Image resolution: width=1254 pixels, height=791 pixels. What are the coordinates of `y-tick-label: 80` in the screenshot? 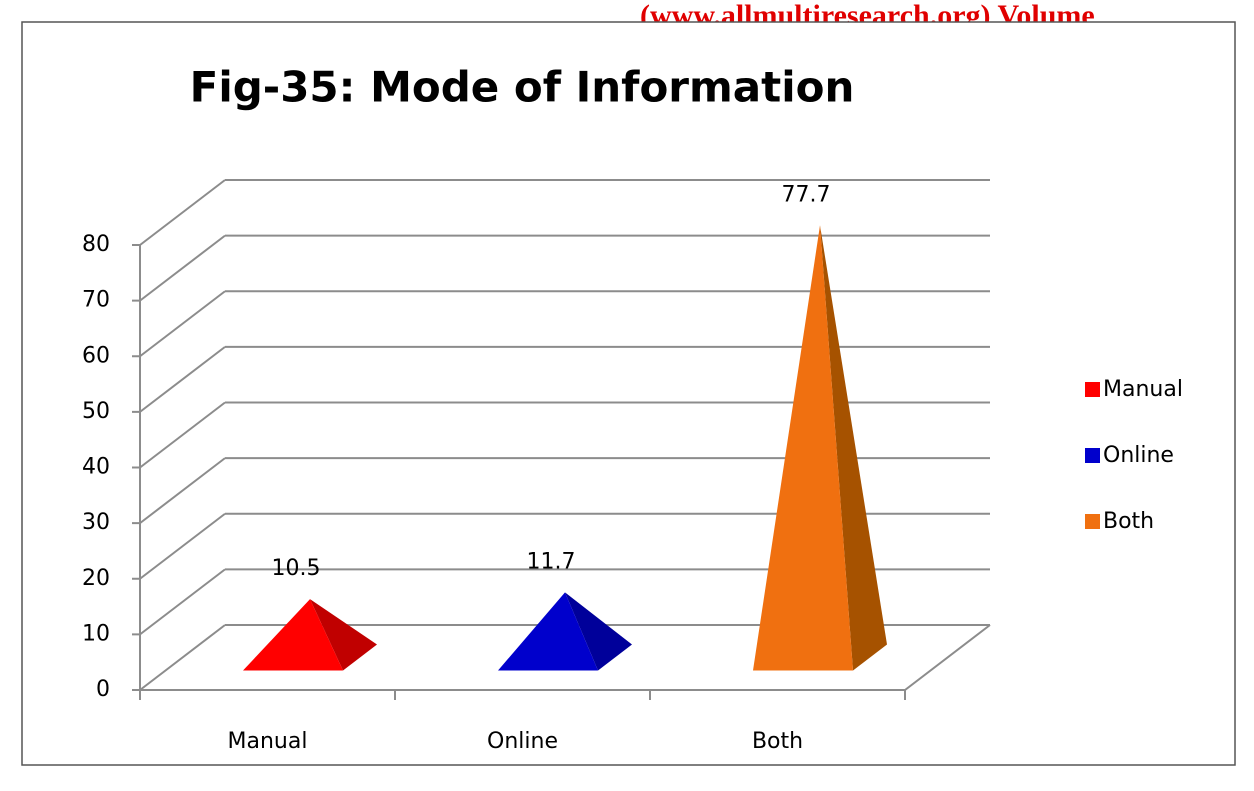 It's located at (96, 244).